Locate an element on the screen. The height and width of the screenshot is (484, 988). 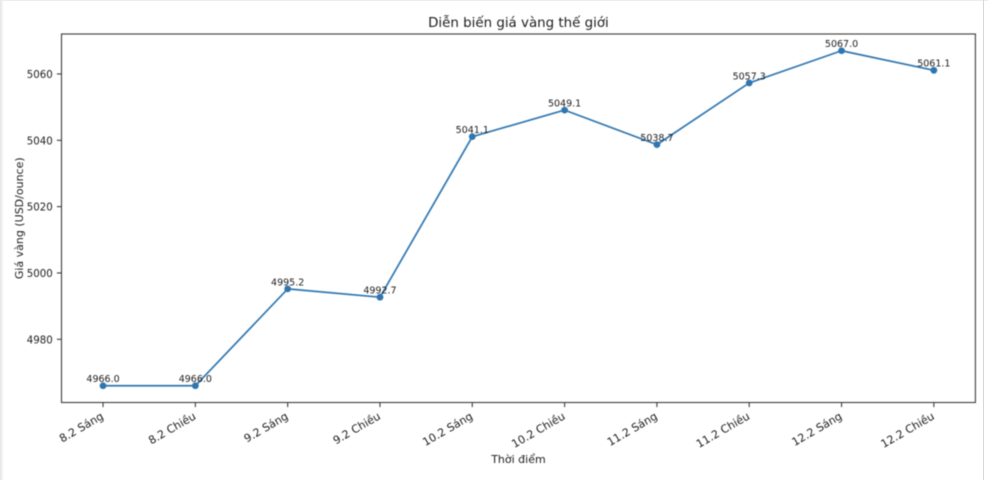
data-point-label: 4992.7 is located at coordinates (379, 291).